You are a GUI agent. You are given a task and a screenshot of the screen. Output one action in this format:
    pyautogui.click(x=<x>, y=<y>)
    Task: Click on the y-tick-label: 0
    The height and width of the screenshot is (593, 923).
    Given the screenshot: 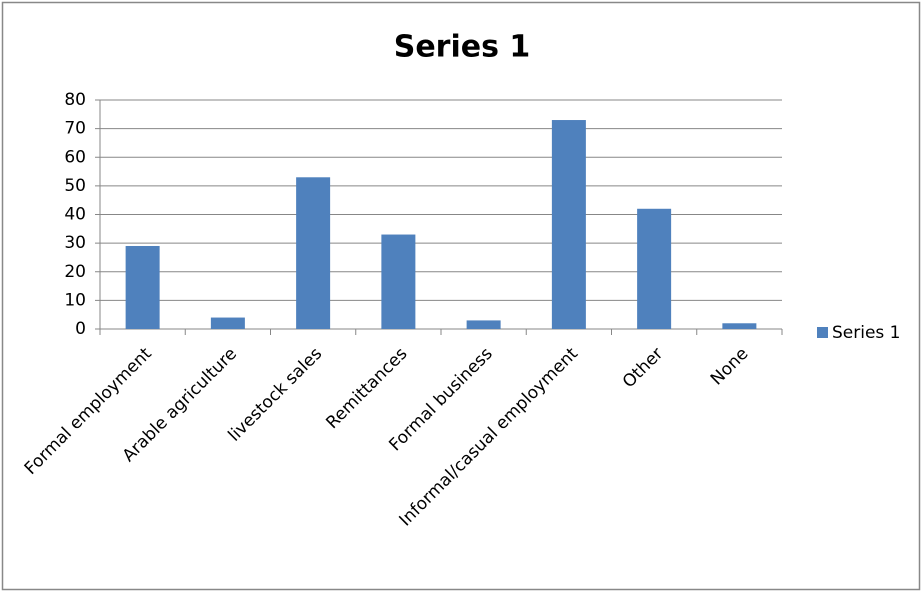 What is the action you would take?
    pyautogui.click(x=80, y=329)
    